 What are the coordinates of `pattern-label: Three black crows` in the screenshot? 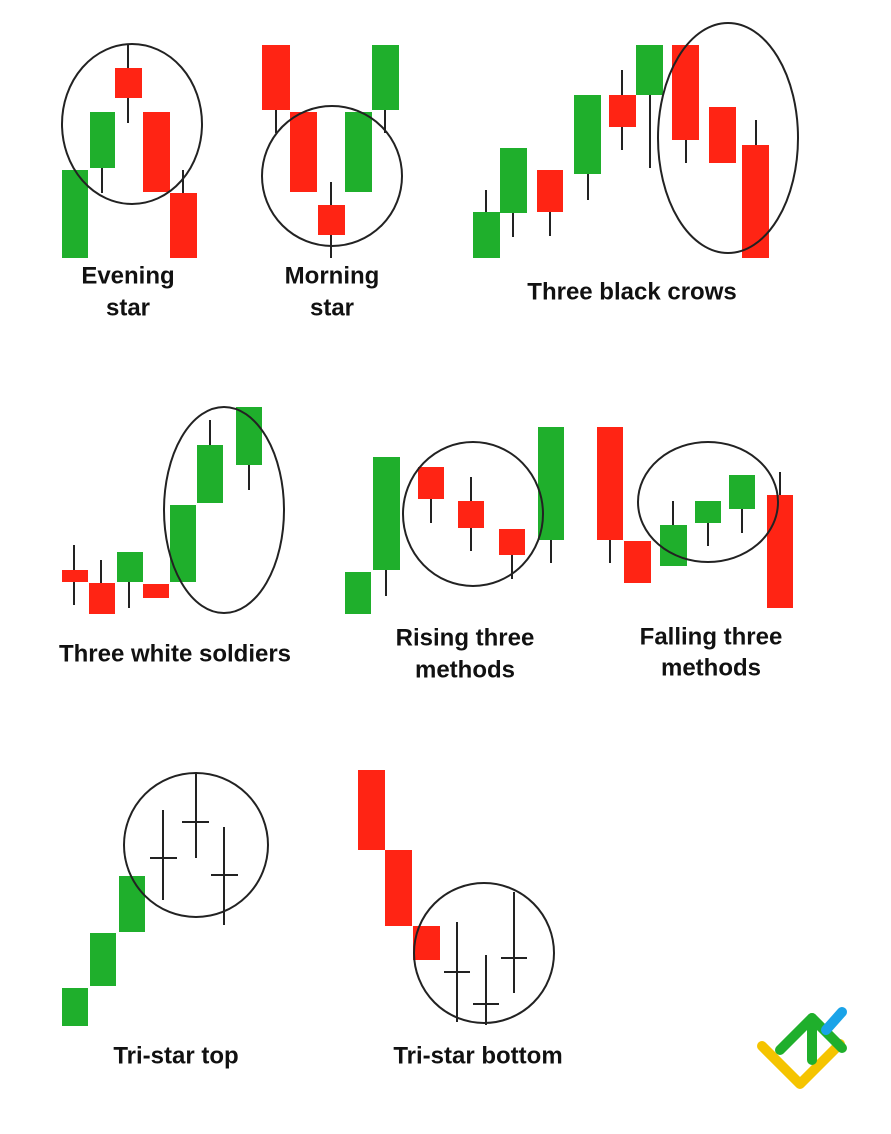 It's located at (631, 291).